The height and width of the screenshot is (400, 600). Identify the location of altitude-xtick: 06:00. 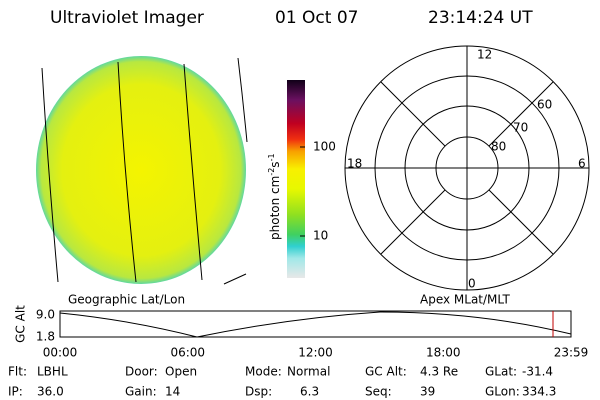
(187, 353).